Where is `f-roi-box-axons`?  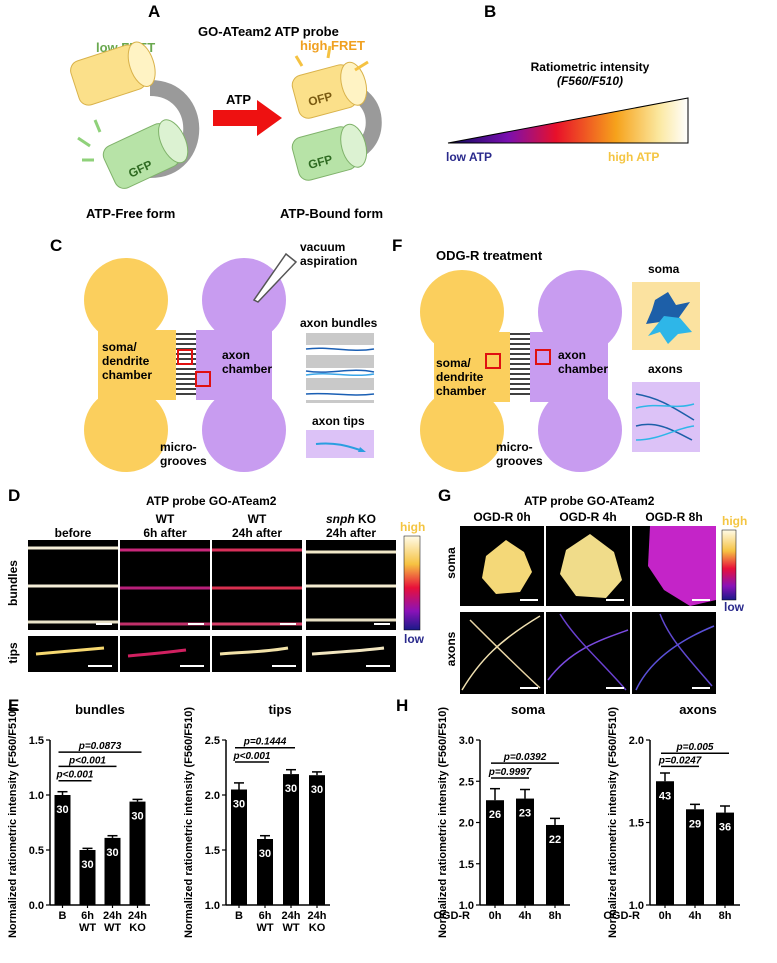
f-roi-box-axons is located at coordinates (543, 357).